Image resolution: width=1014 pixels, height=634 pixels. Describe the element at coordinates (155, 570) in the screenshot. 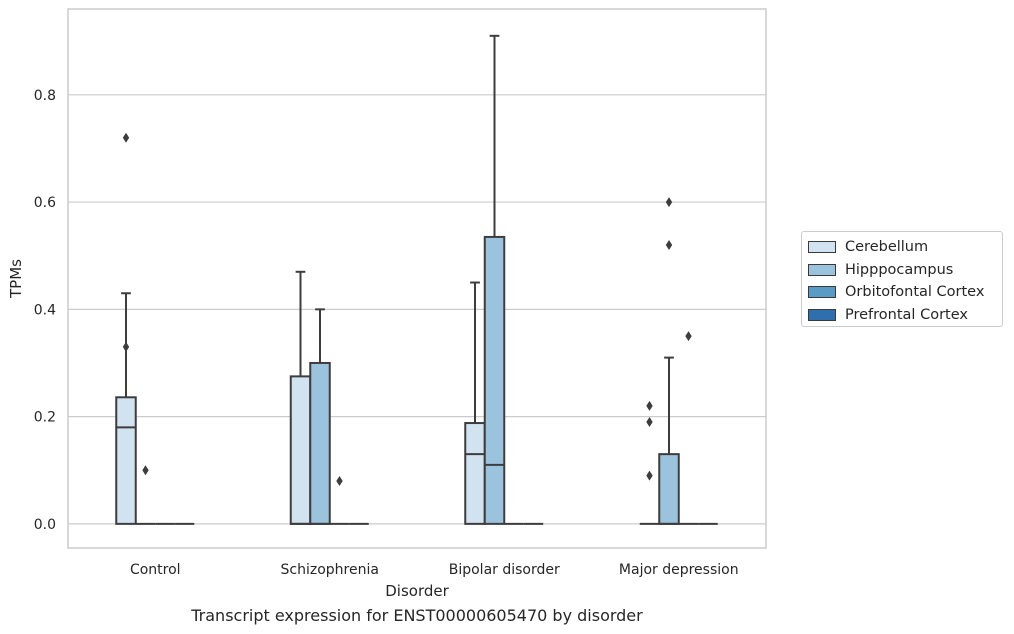

I see `x-tick-label: Control` at that location.